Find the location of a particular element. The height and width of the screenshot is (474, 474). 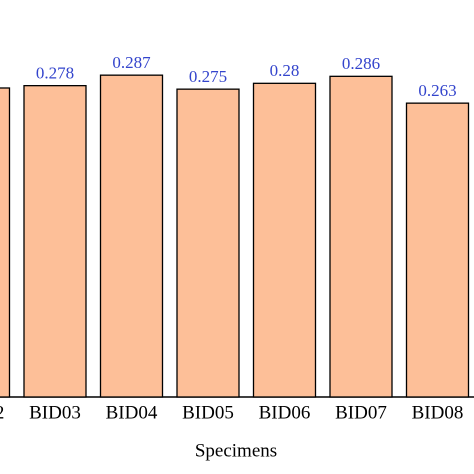

x-tick-label: BID02 is located at coordinates (2, 412).